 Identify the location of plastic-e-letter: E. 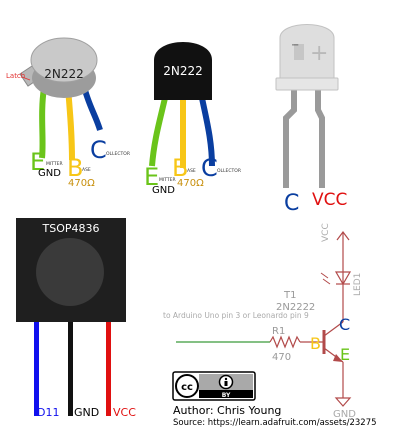
(151, 177).